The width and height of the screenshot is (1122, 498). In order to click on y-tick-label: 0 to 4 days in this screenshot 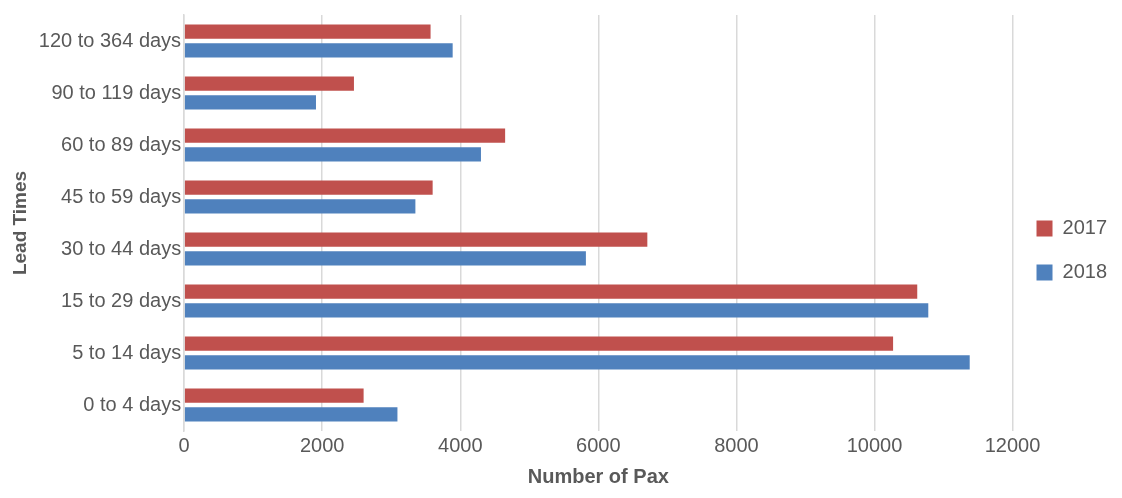, I will do `click(132, 403)`.